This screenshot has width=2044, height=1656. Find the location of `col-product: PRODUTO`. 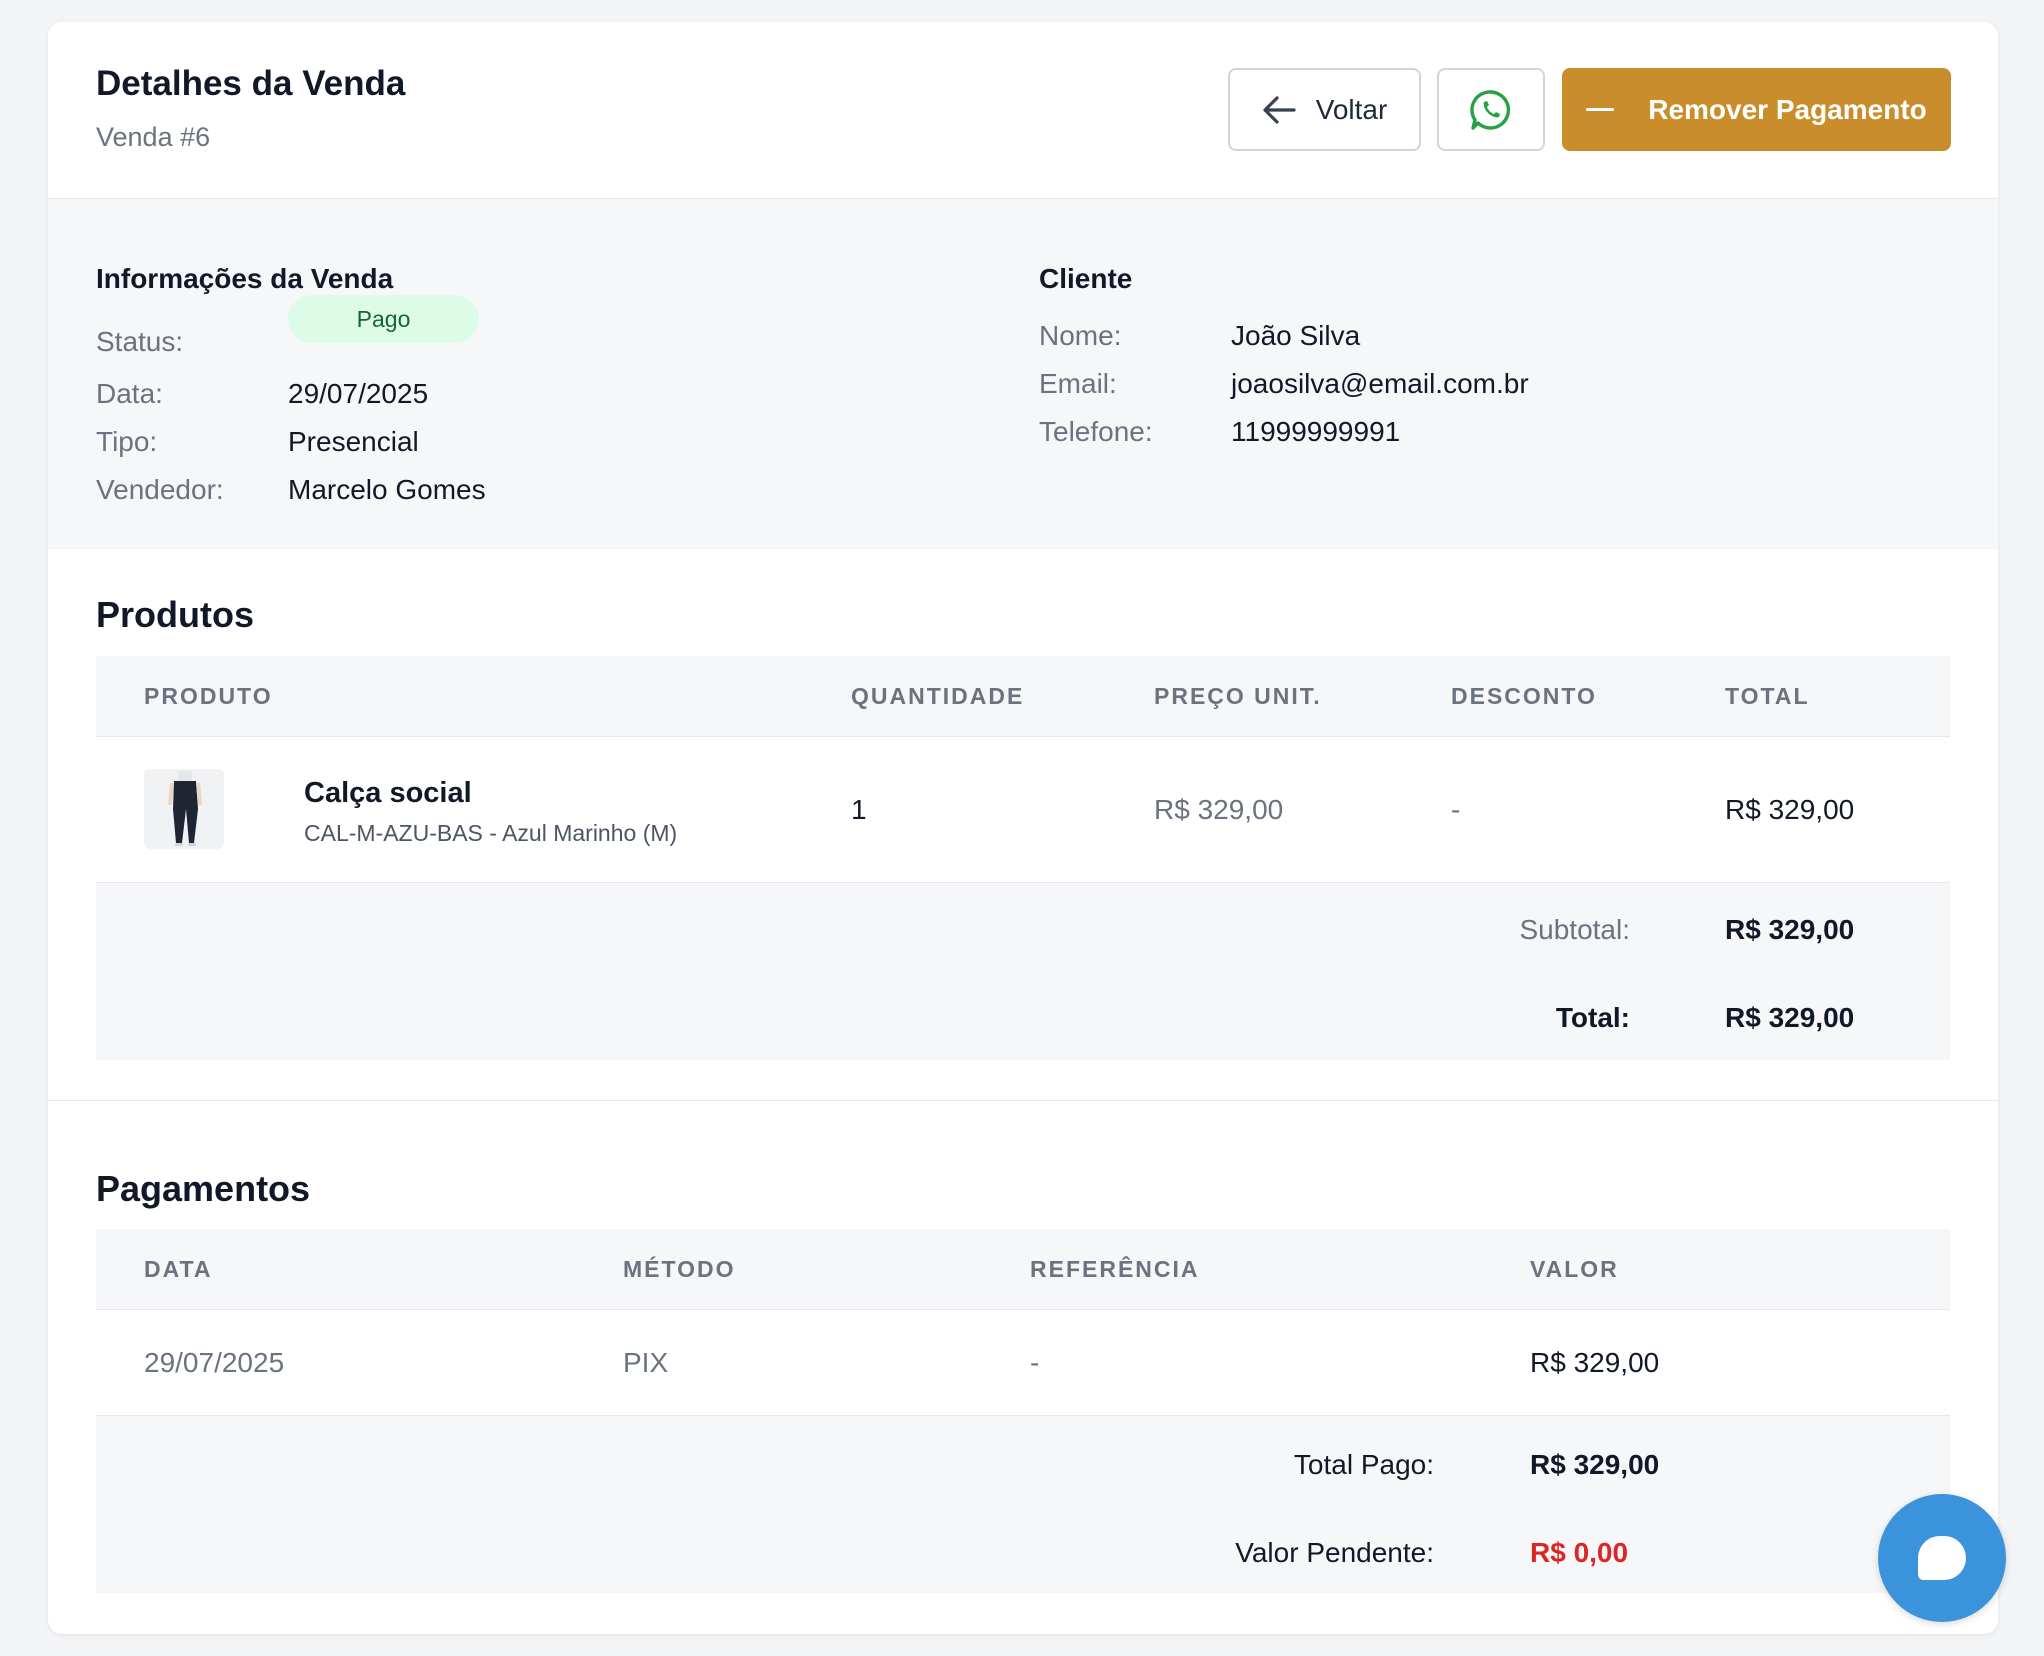

col-product: PRODUTO is located at coordinates (208, 696).